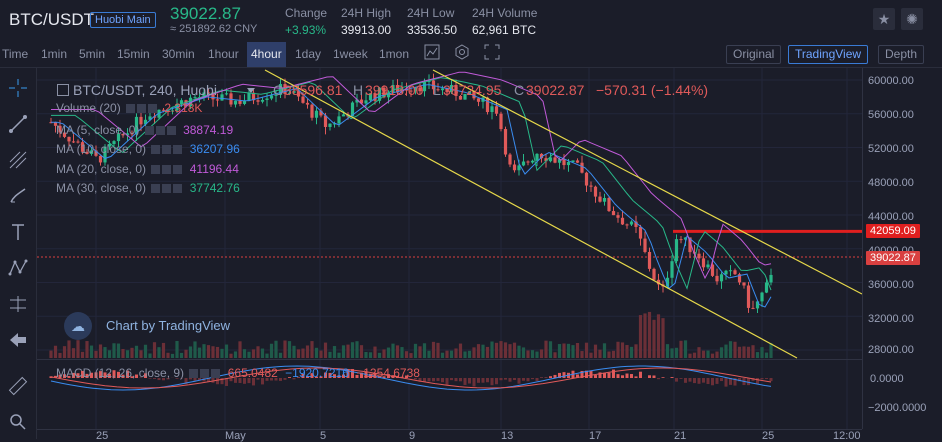  What do you see at coordinates (223, 54) in the screenshot?
I see `tf-1hour: 1hour` at bounding box center [223, 54].